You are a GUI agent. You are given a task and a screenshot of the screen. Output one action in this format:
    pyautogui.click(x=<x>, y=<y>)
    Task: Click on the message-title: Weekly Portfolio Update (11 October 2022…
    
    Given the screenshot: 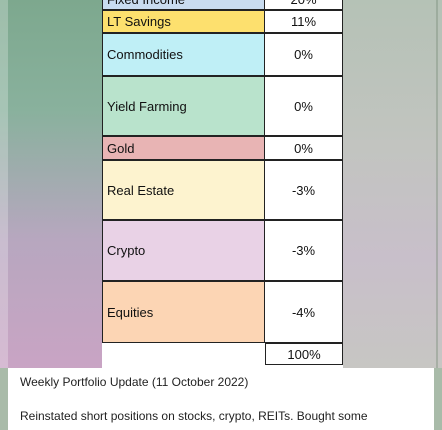 What is the action you would take?
    pyautogui.click(x=134, y=382)
    